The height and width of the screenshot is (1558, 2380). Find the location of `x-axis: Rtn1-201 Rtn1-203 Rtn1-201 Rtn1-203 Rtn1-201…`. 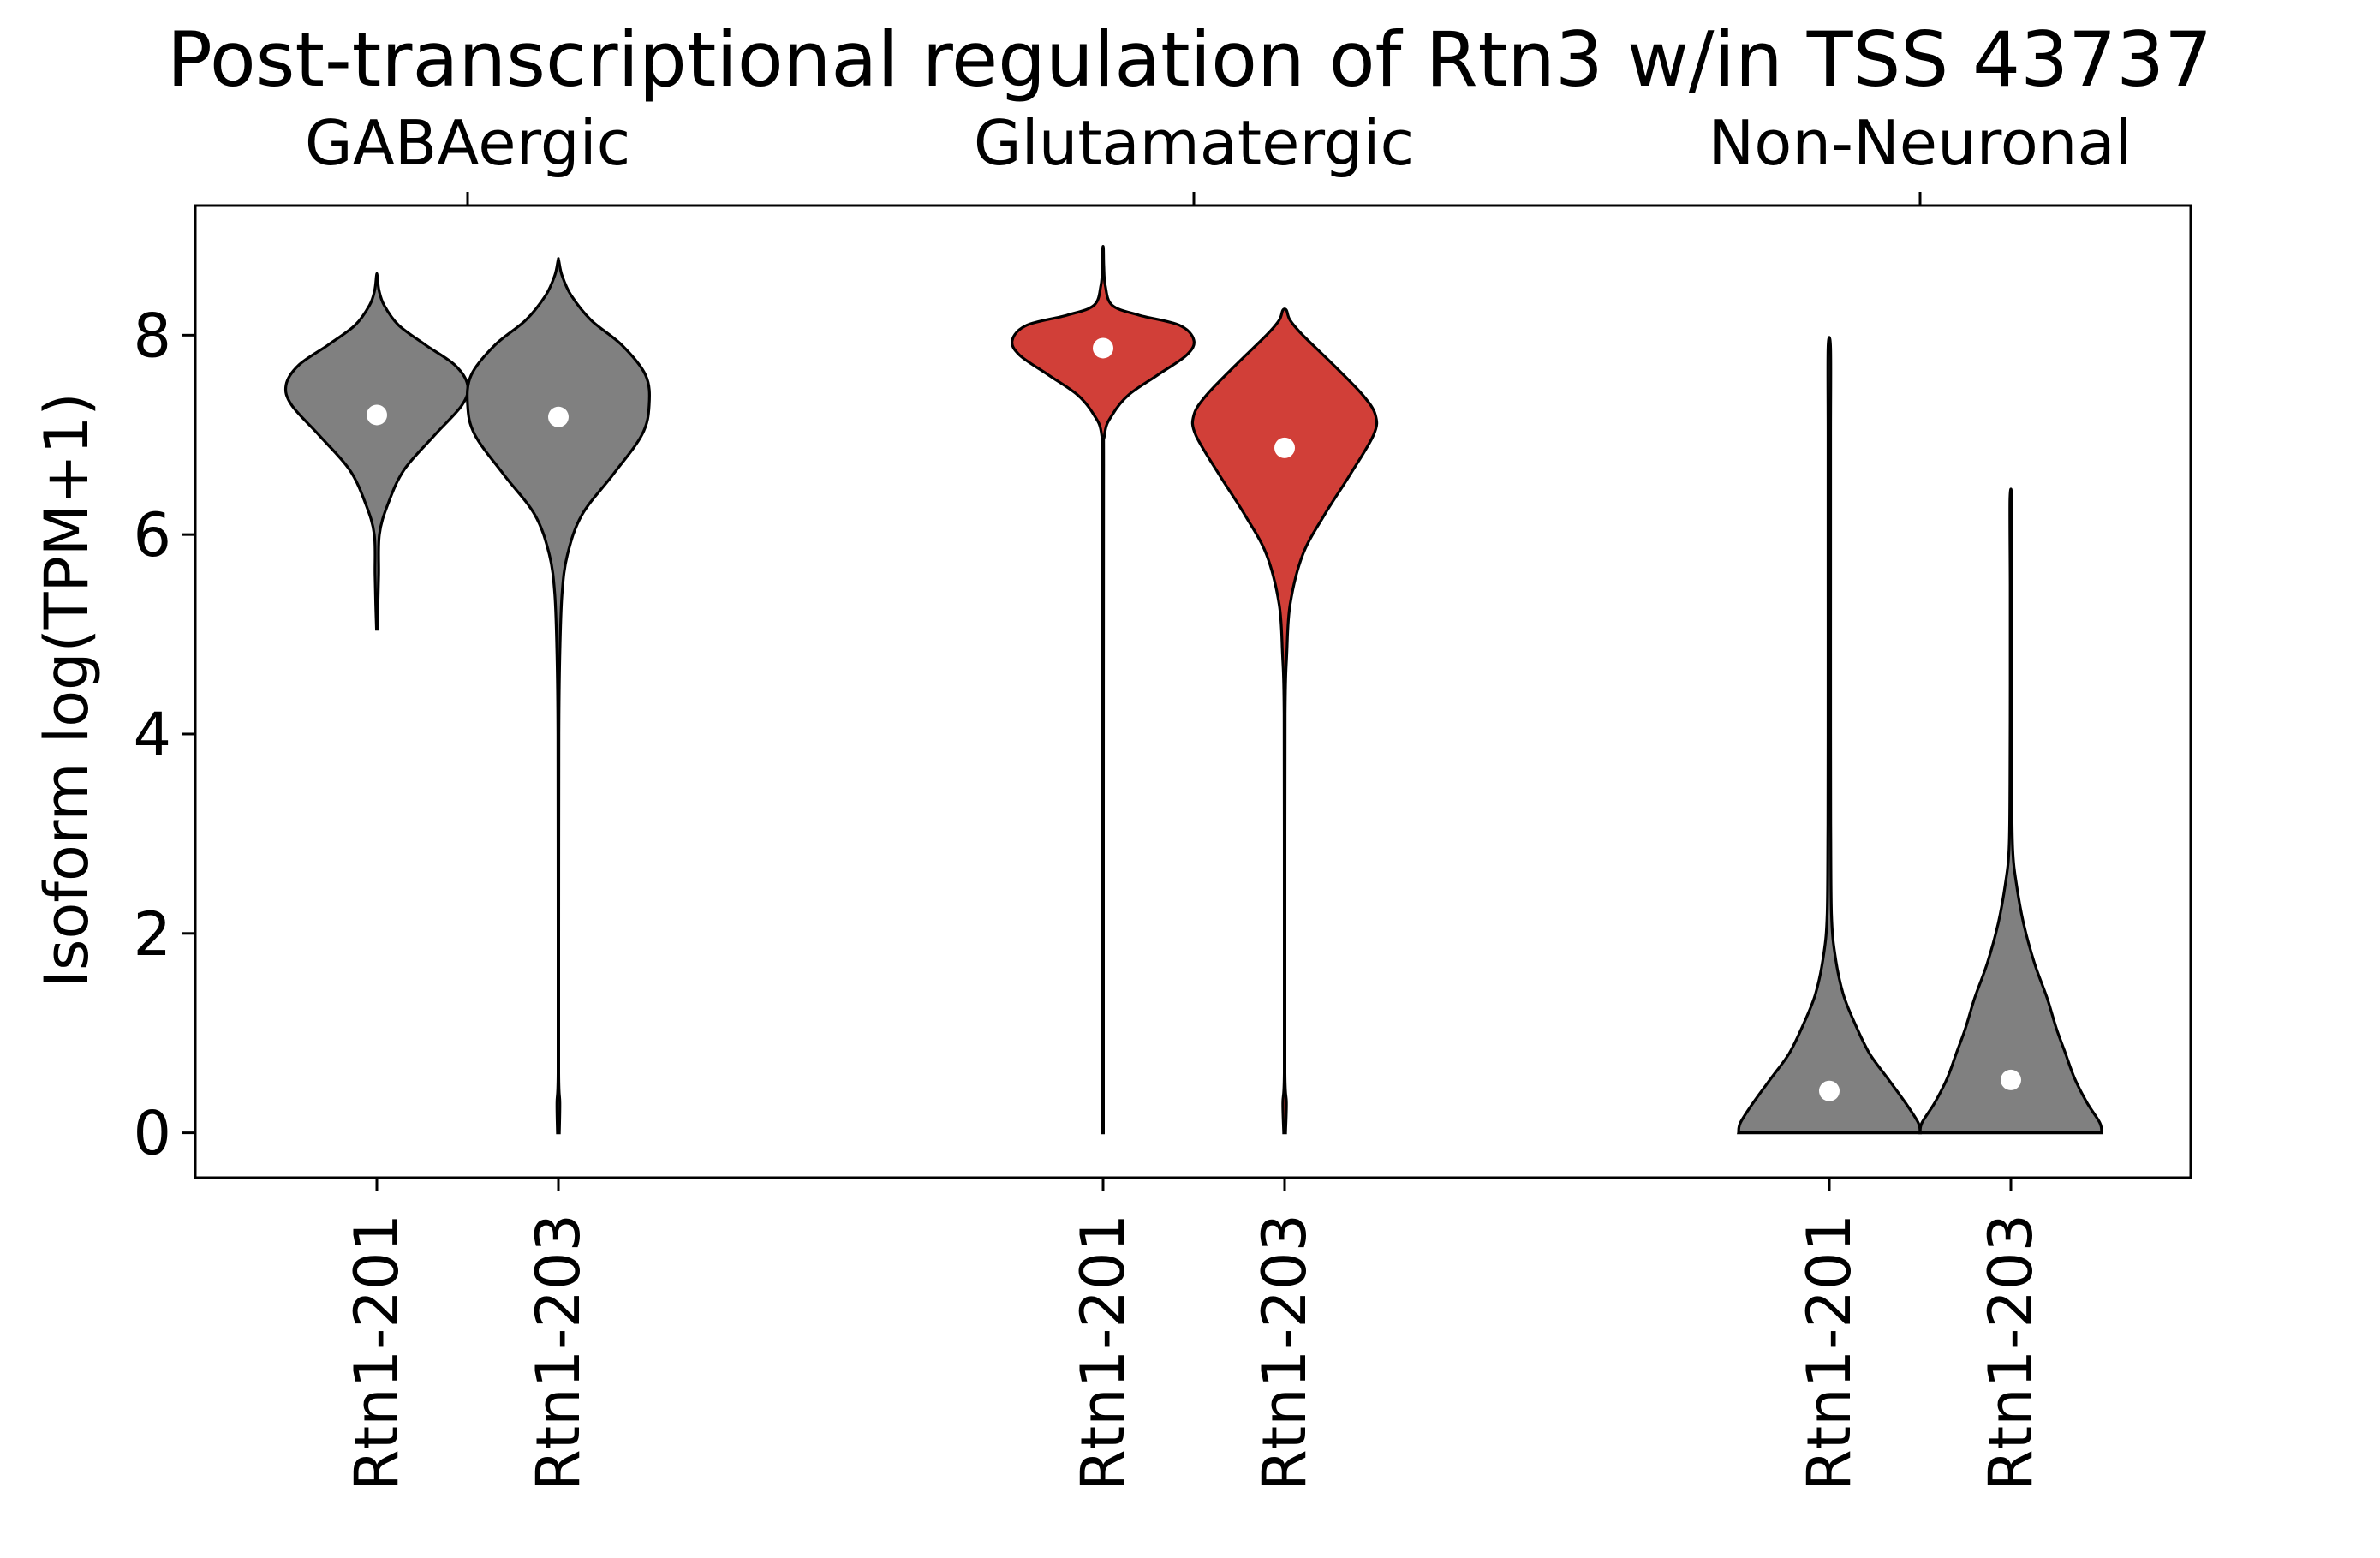

x-axis: Rtn1-201 Rtn1-203 Rtn1-201 Rtn1-203 Rtn1-201… is located at coordinates (1194, 1334).